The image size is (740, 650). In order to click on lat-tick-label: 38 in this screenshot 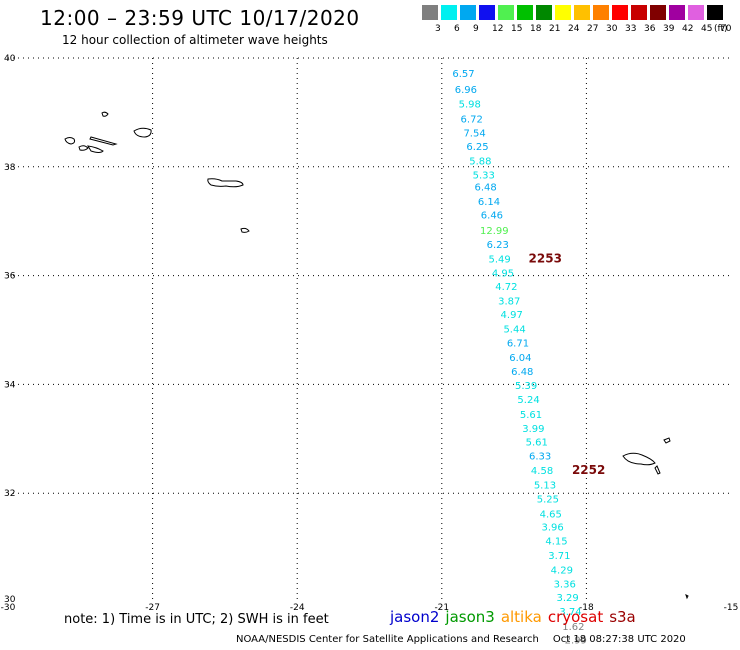, I will do `click(10, 168)`.